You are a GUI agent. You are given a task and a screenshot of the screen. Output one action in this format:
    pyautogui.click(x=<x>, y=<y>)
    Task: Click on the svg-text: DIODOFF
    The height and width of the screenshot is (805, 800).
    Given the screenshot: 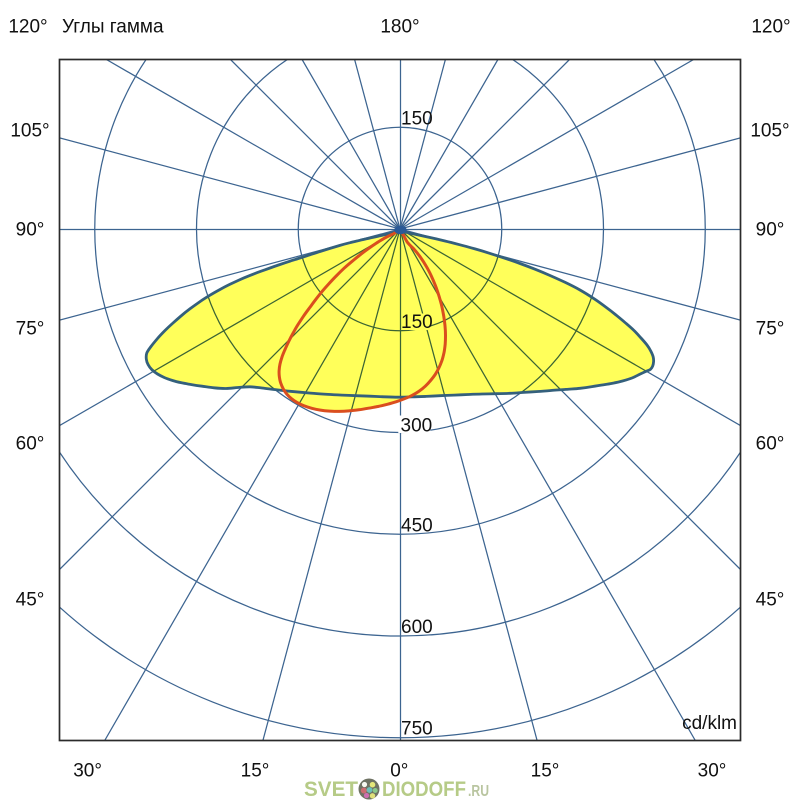 What is the action you would take?
    pyautogui.click(x=424, y=789)
    